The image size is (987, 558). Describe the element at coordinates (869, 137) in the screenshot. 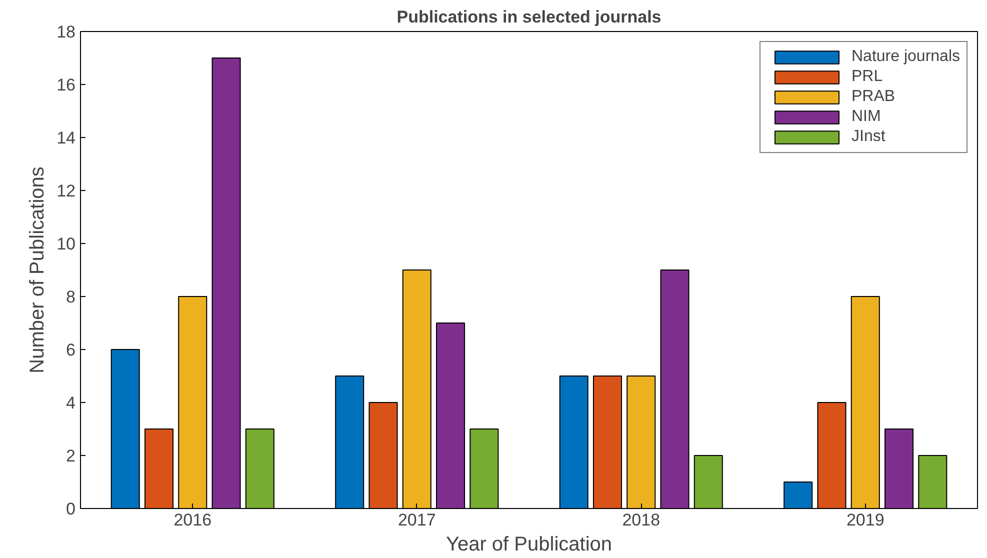

I see `legend-label: JInst` at that location.